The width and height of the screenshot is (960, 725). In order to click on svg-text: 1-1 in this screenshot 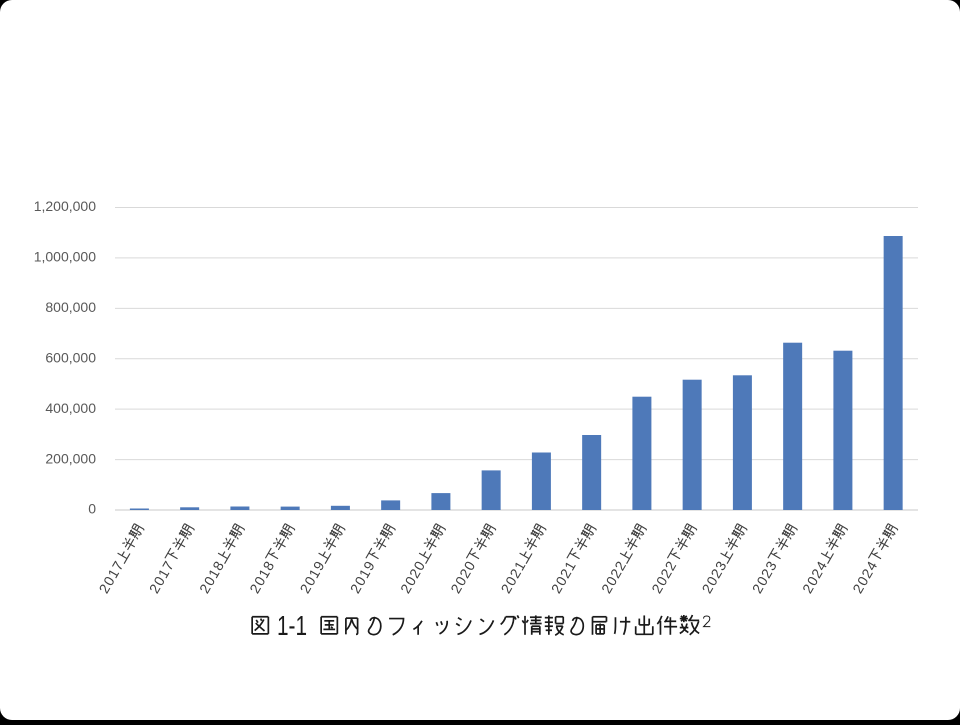, I will do `click(292, 625)`.